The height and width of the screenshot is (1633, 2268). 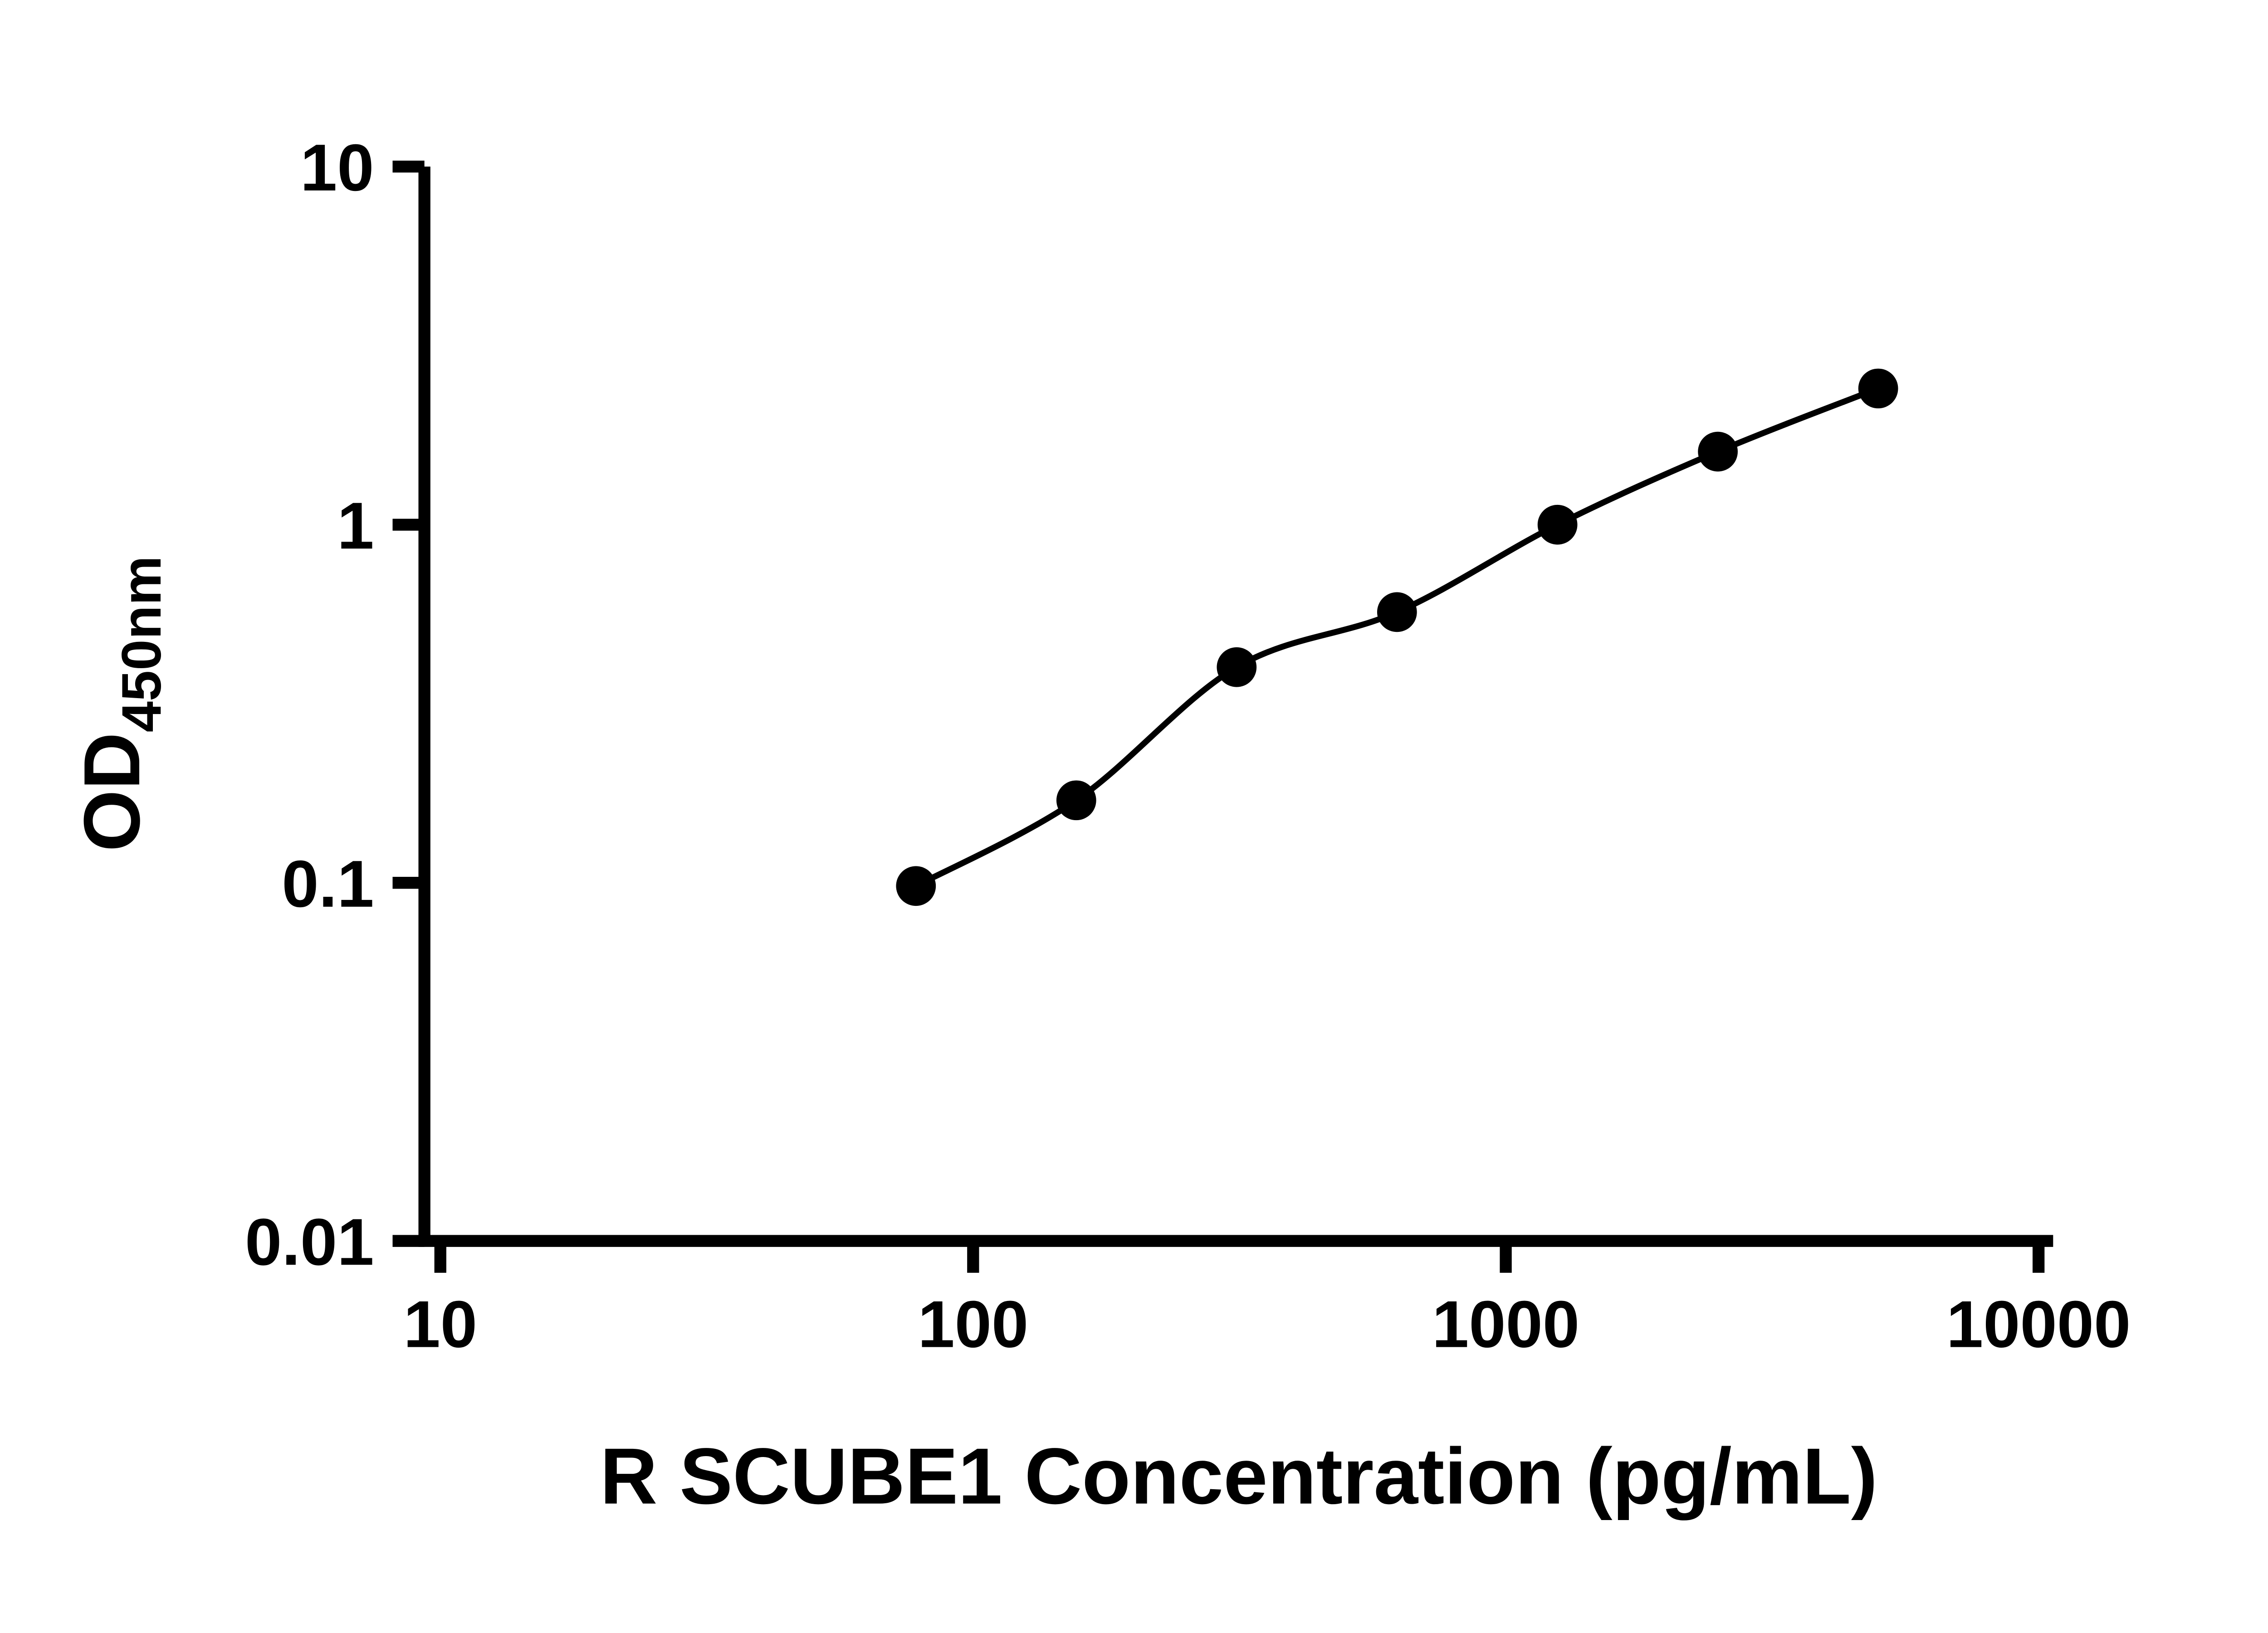 What do you see at coordinates (1397, 637) in the screenshot?
I see `plot-area` at bounding box center [1397, 637].